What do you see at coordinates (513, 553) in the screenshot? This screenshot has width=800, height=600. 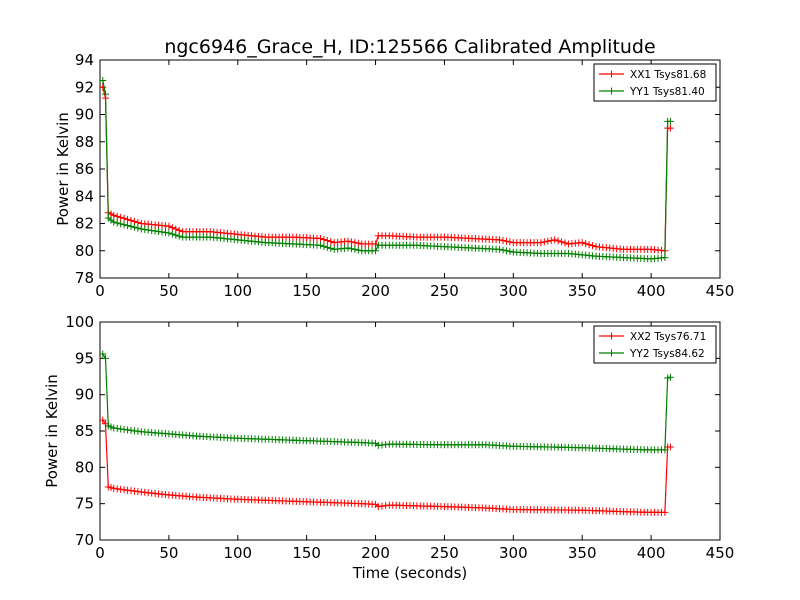 I see `bottom-xtick-label: 300` at bounding box center [513, 553].